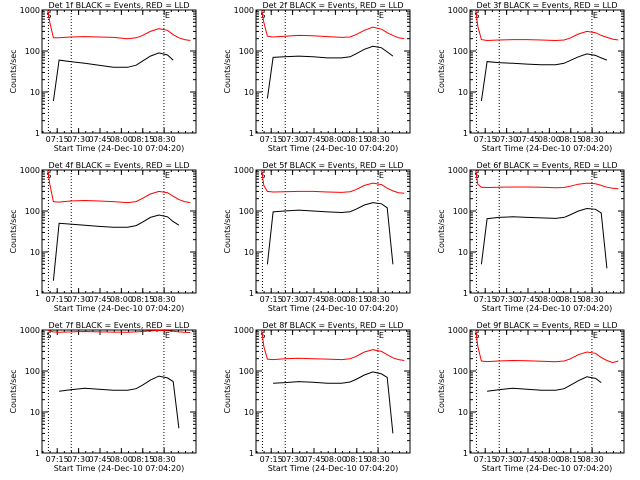 The height and width of the screenshot is (480, 640). Describe the element at coordinates (118, 5) in the screenshot. I see `chart-title: Det 1f BLACK = Events, RED = LLD` at that location.